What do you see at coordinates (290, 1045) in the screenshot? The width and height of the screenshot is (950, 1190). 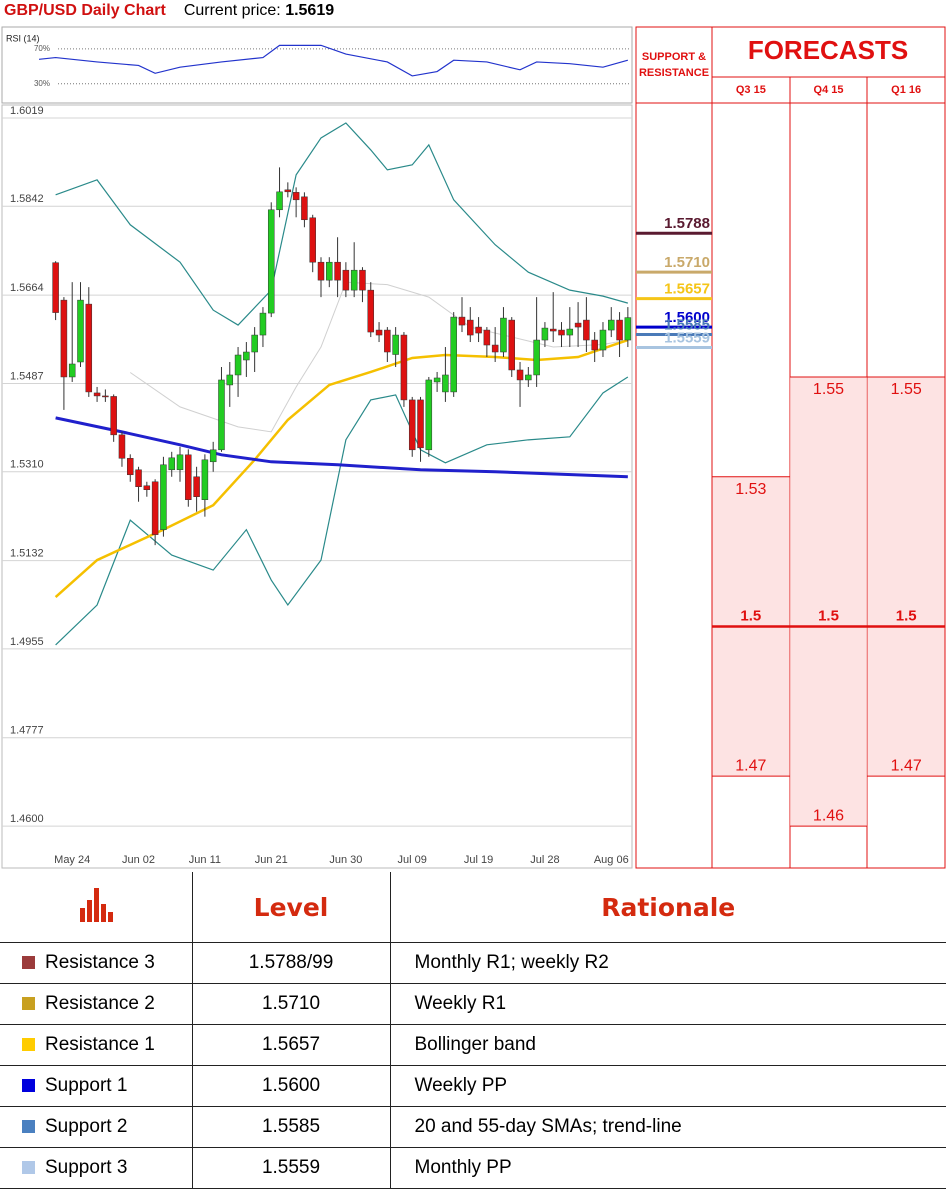 I see `level-value: 1.5657` at bounding box center [290, 1045].